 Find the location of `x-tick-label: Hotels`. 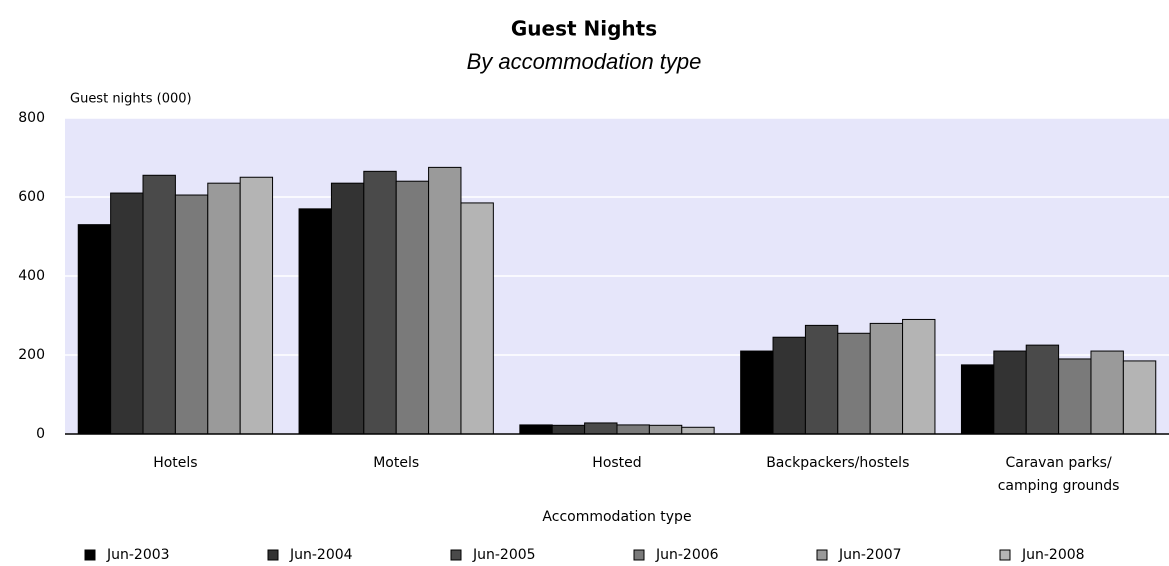

x-tick-label: Hotels is located at coordinates (175, 463).